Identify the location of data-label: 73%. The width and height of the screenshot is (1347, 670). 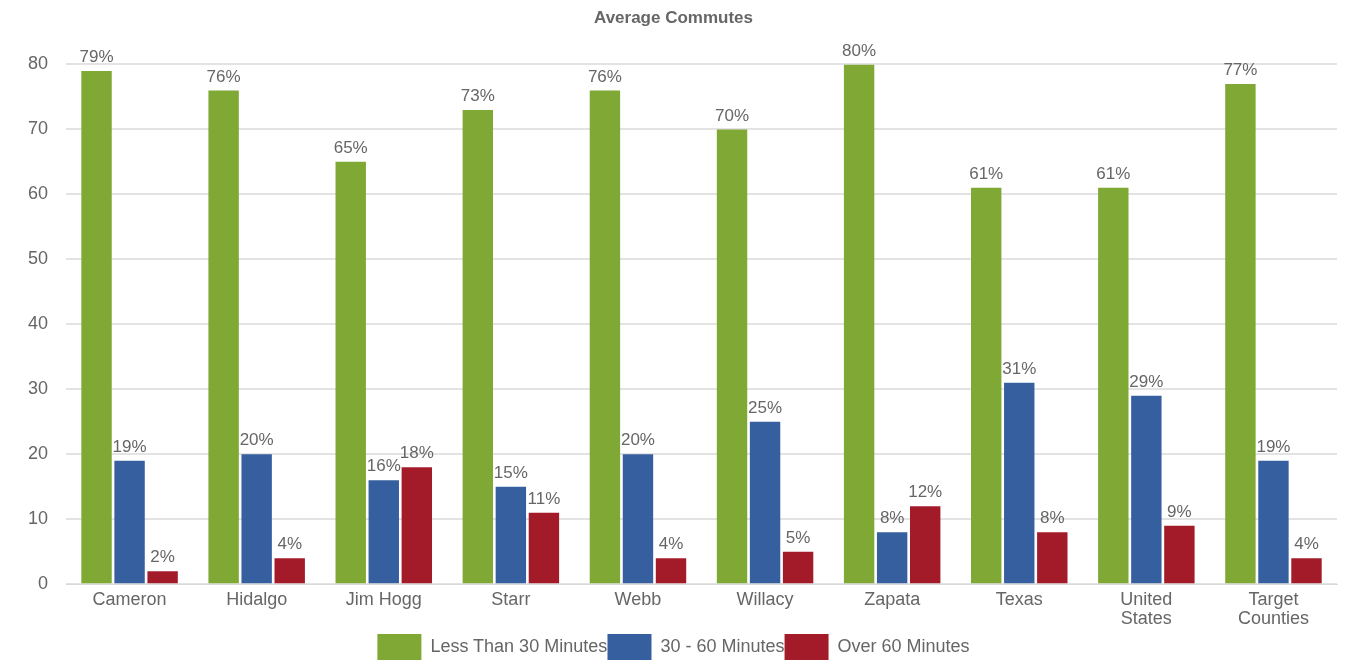
(477, 96).